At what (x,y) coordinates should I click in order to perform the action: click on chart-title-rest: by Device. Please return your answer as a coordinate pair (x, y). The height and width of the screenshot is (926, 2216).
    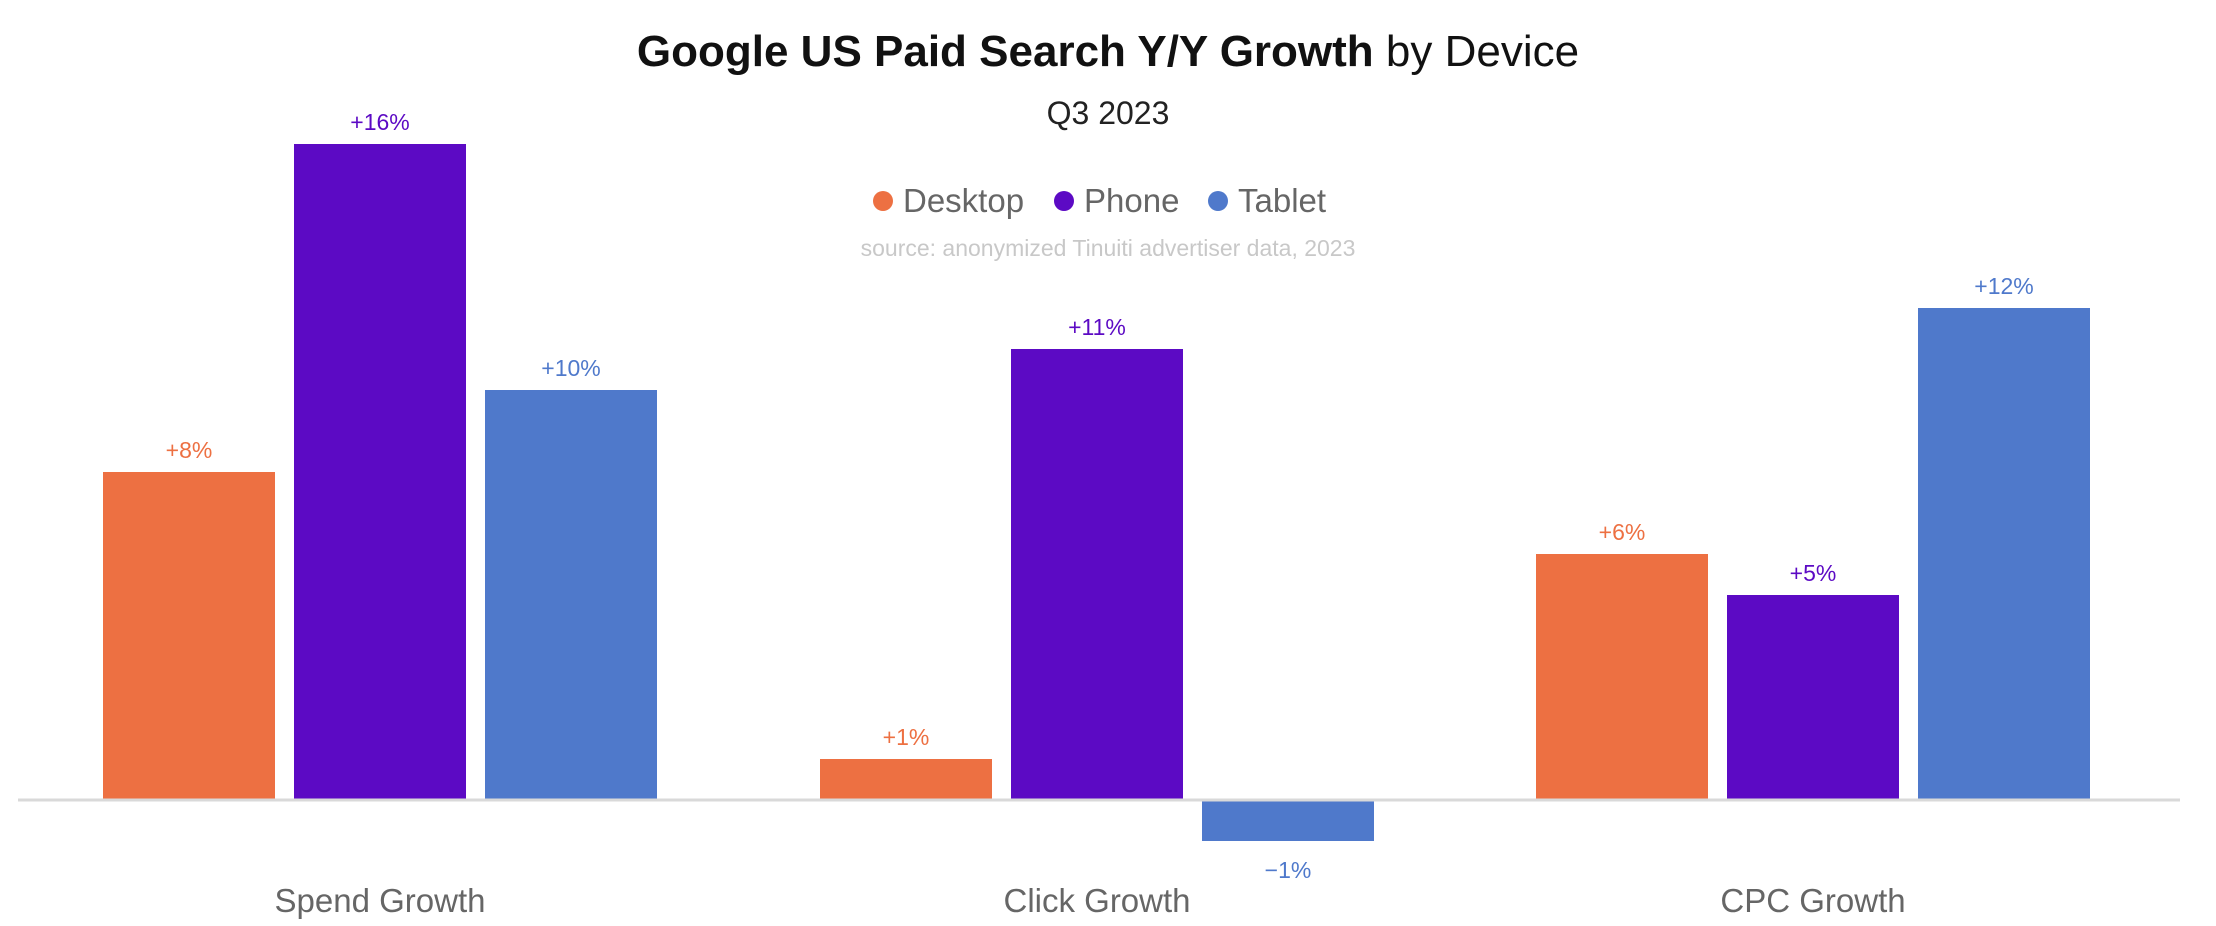
    Looking at the image, I should click on (1476, 51).